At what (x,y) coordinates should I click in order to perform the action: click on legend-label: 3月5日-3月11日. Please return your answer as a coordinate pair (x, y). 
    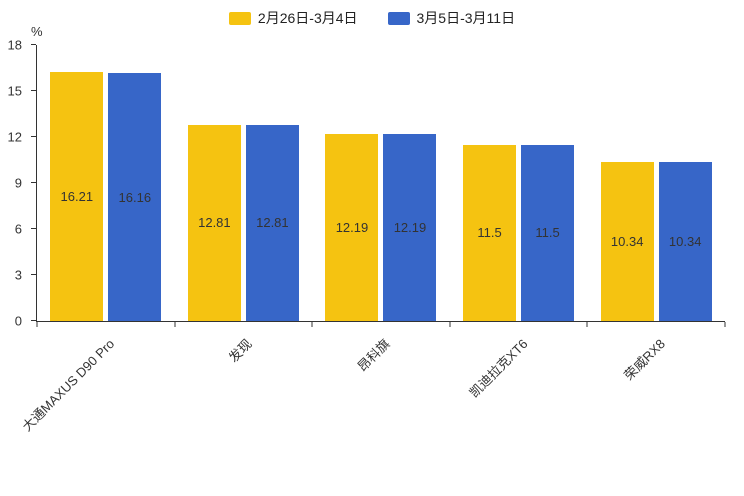
    Looking at the image, I should click on (466, 18).